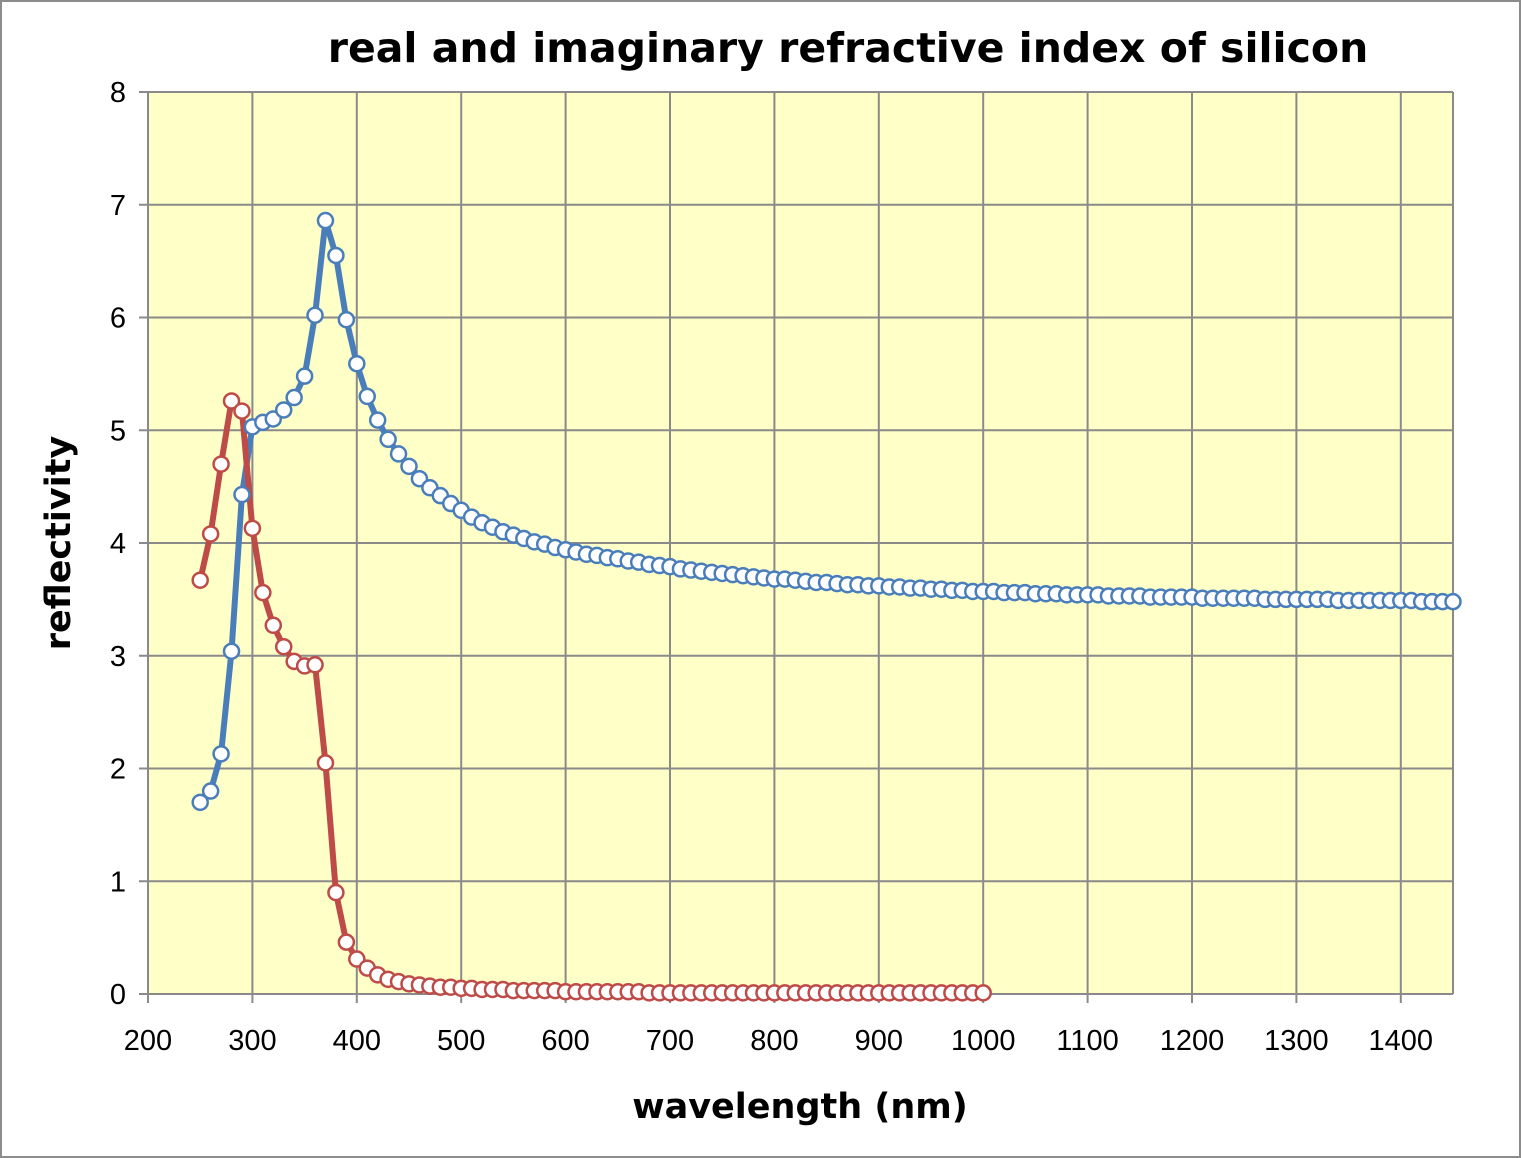 Image resolution: width=1521 pixels, height=1158 pixels. I want to click on x-tick-label: 1200, so click(1192, 1041).